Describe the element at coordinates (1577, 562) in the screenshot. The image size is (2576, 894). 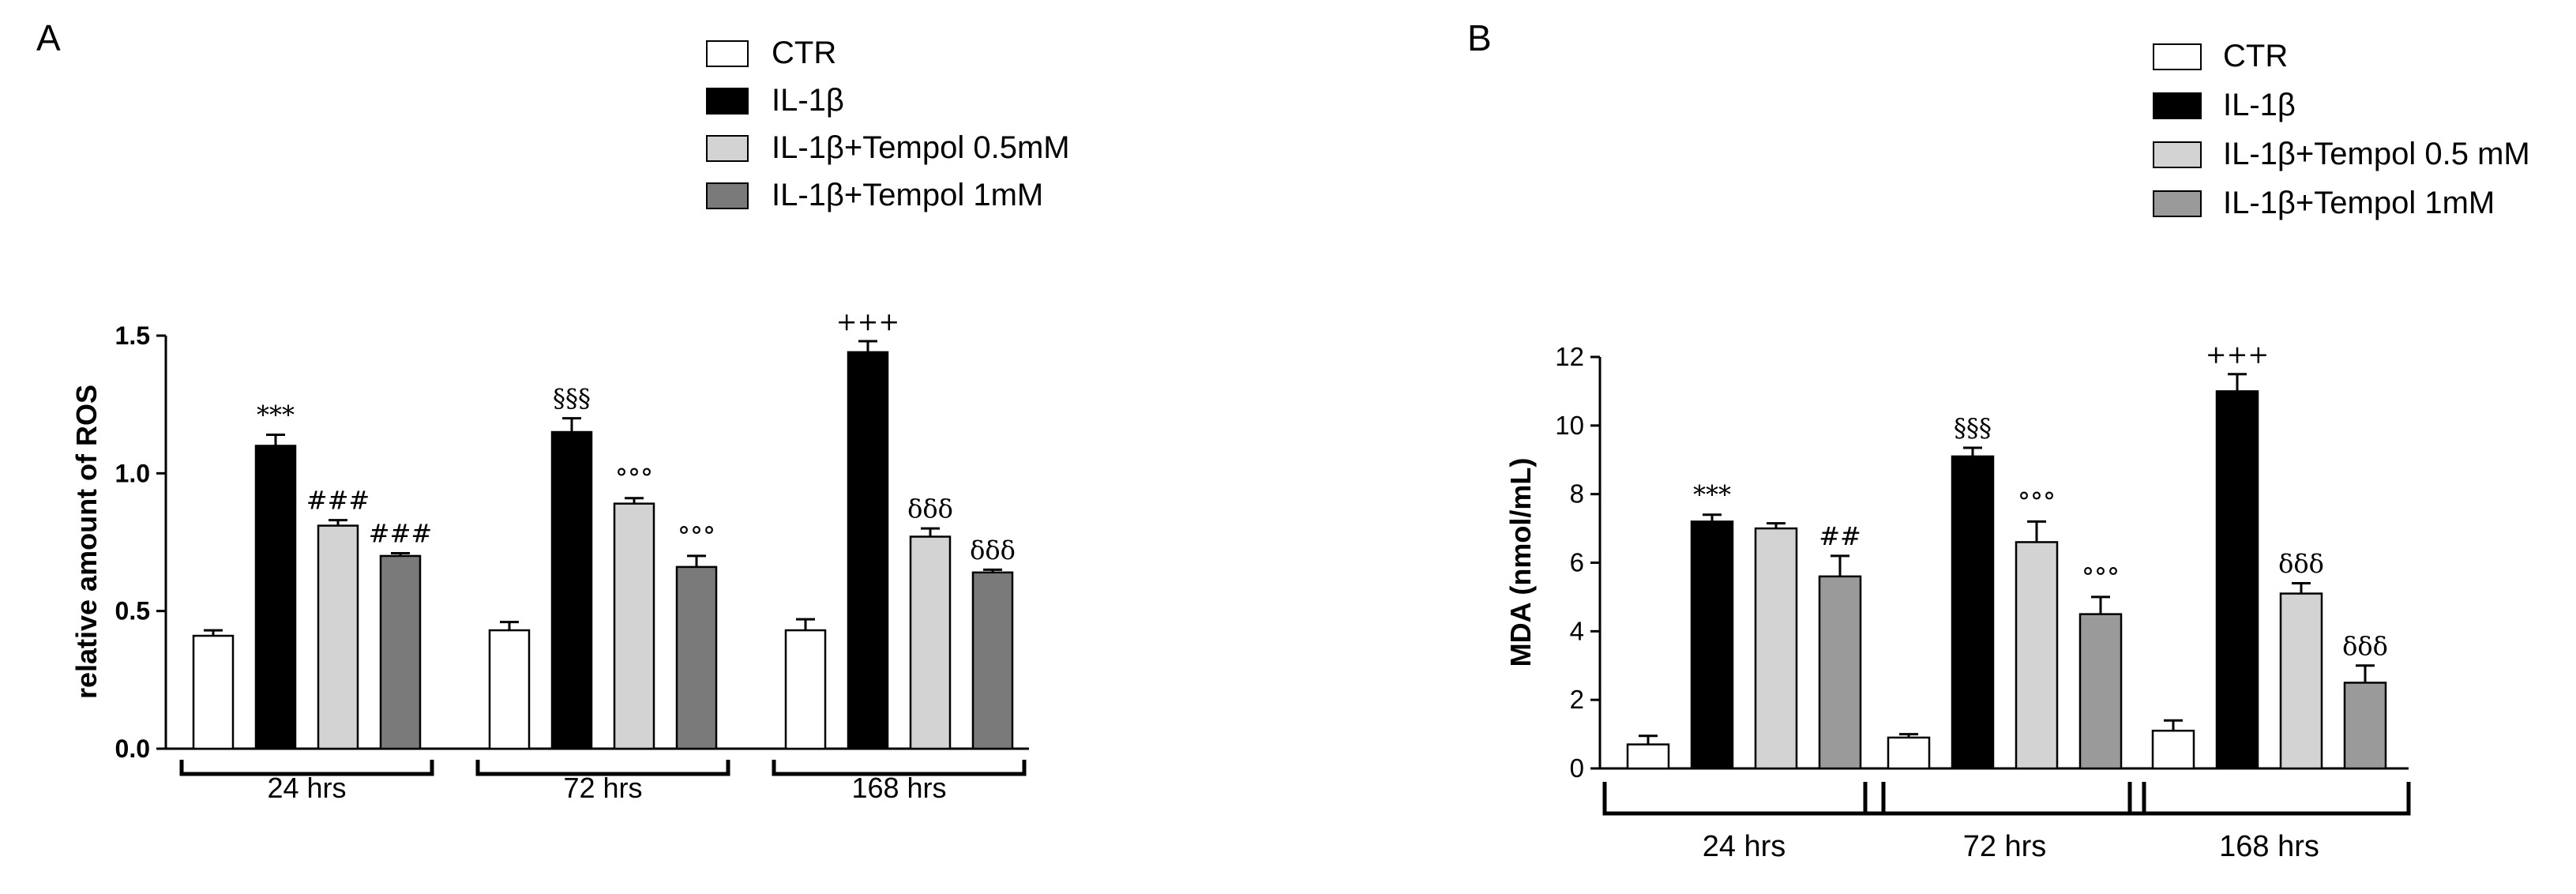
I see `y-tick-label: 6` at that location.